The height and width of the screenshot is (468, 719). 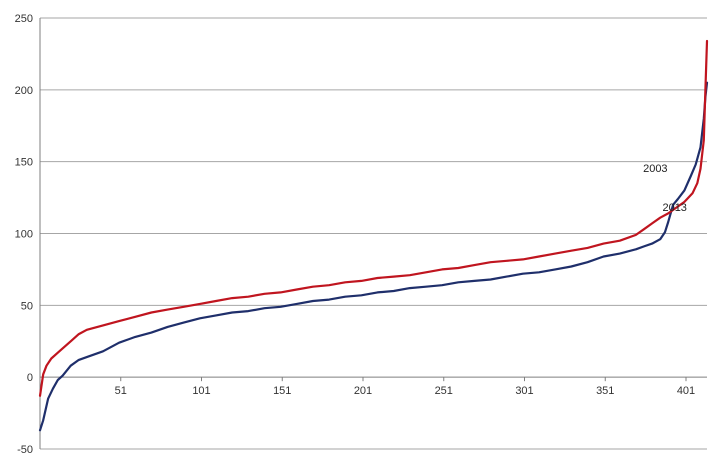 I want to click on y-tick-label: -50, so click(x=25, y=450).